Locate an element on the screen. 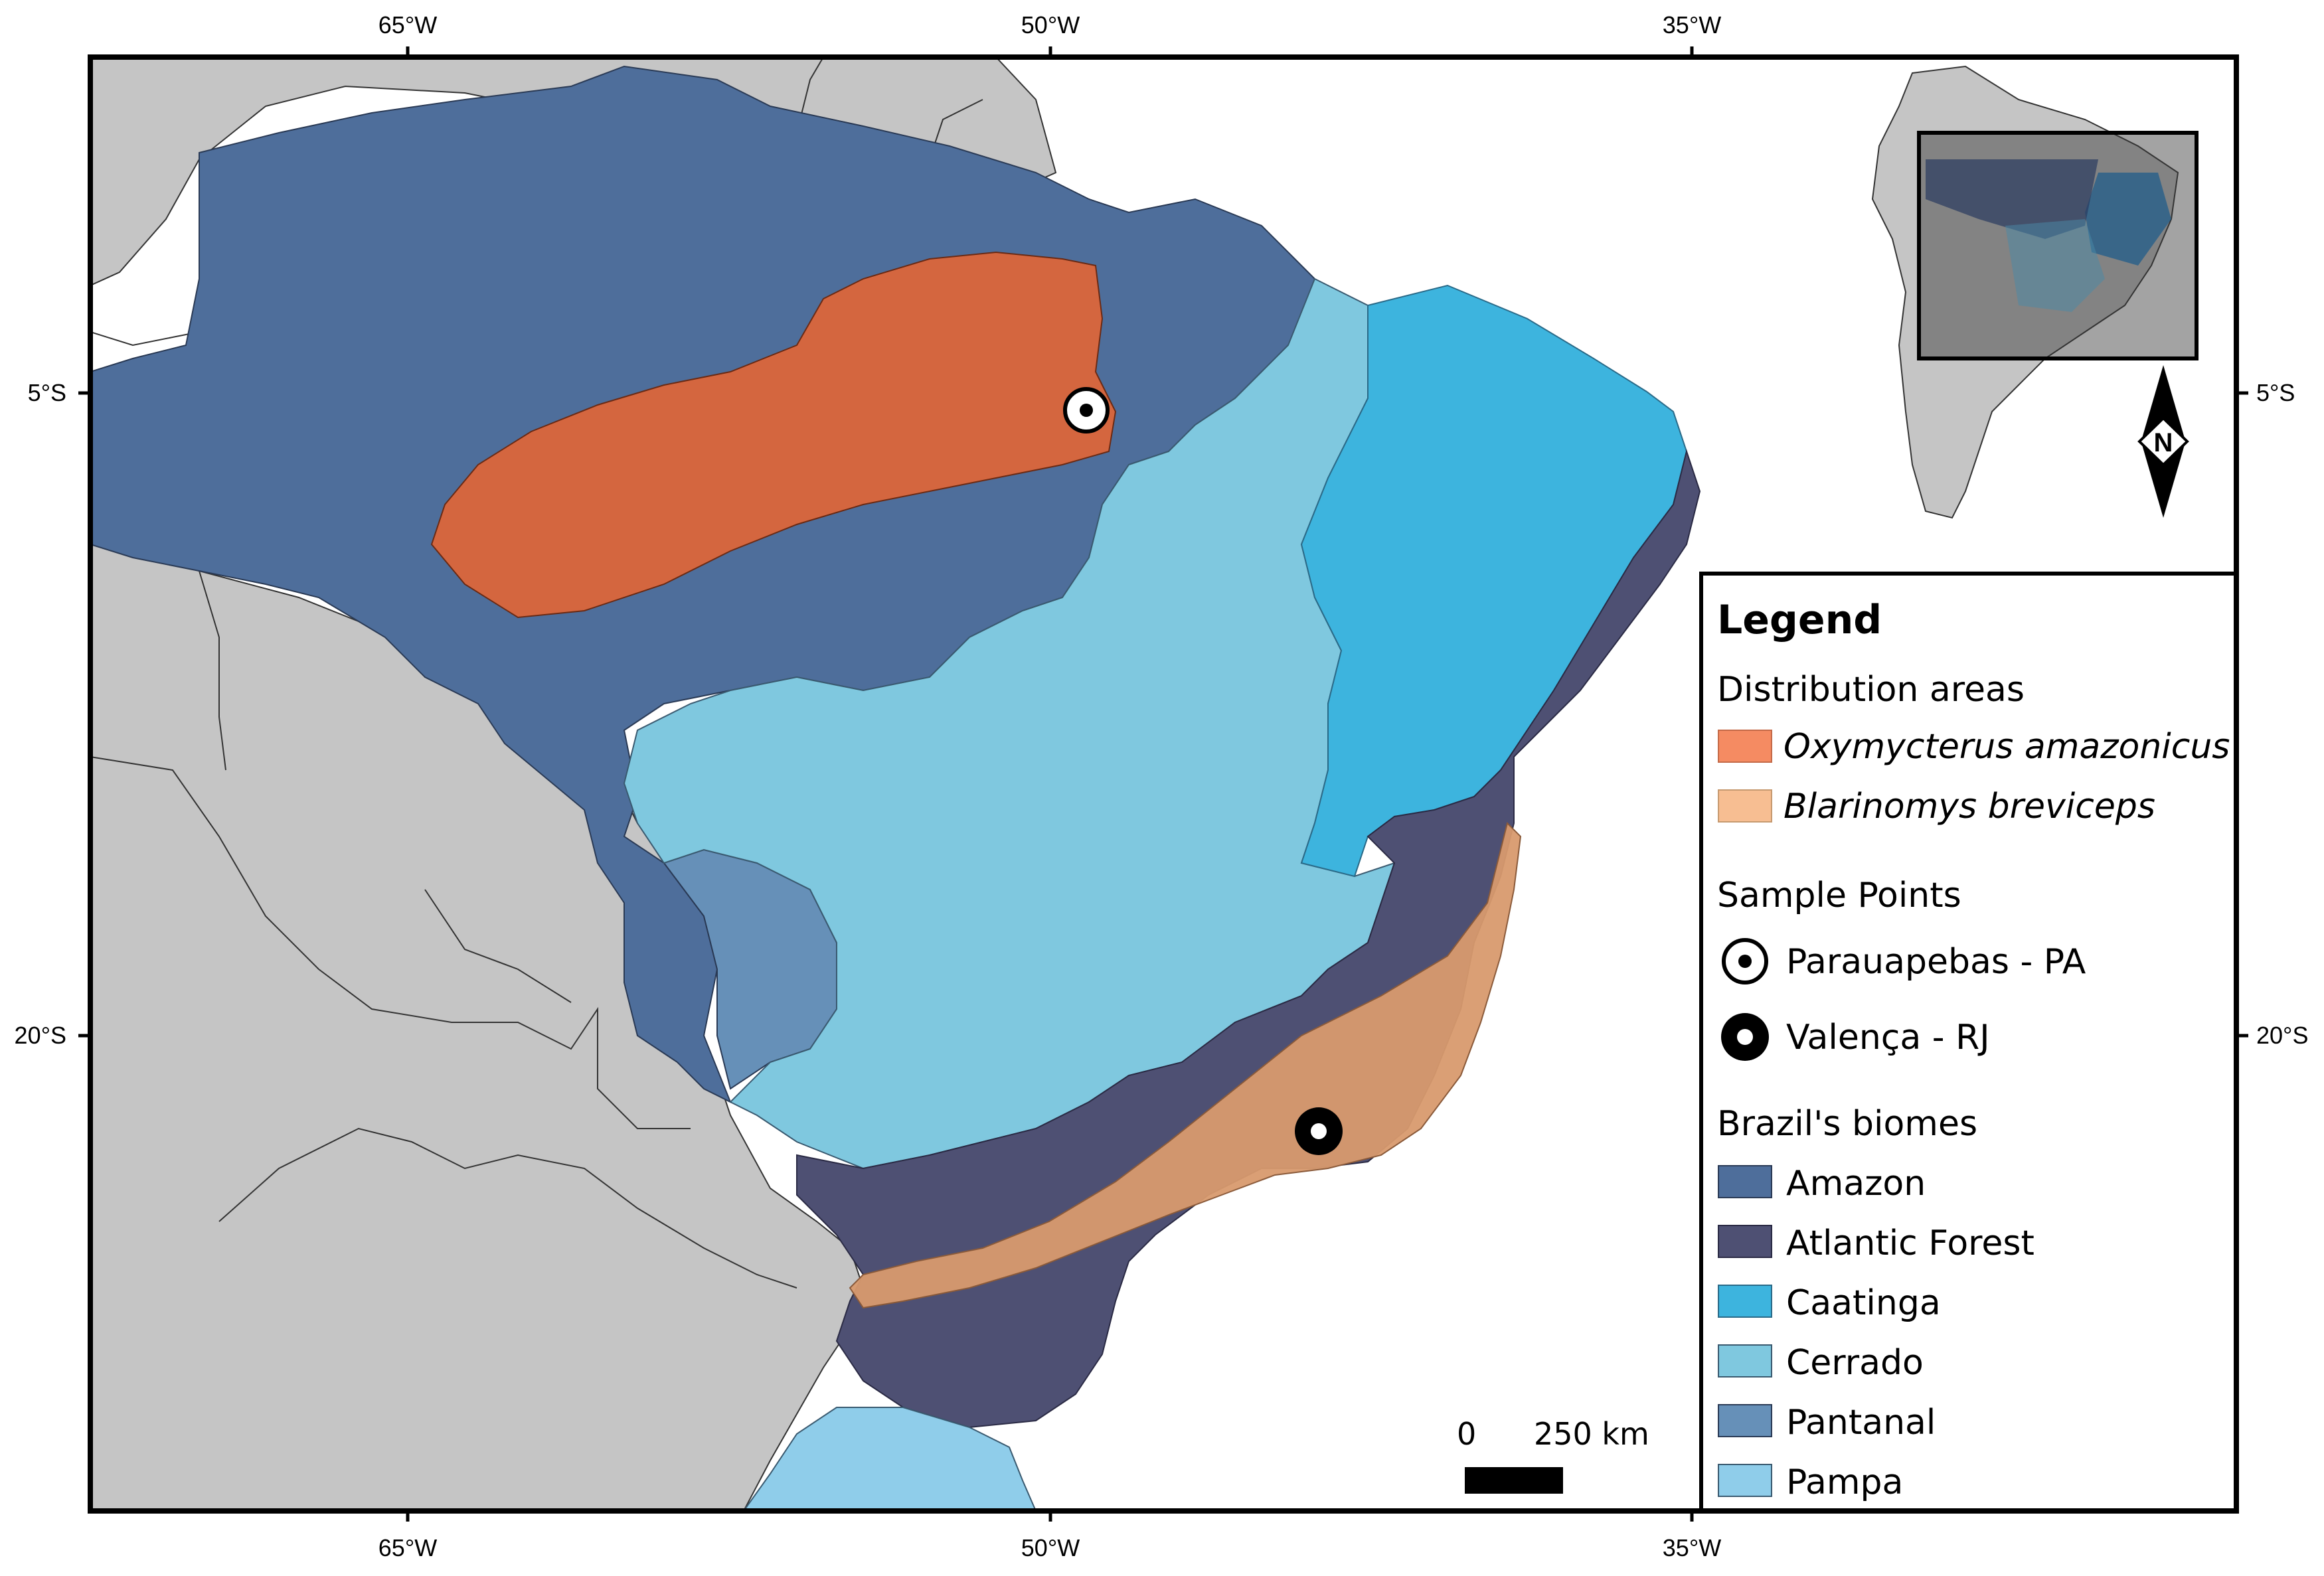  inset-map: N is located at coordinates (2048, 316).